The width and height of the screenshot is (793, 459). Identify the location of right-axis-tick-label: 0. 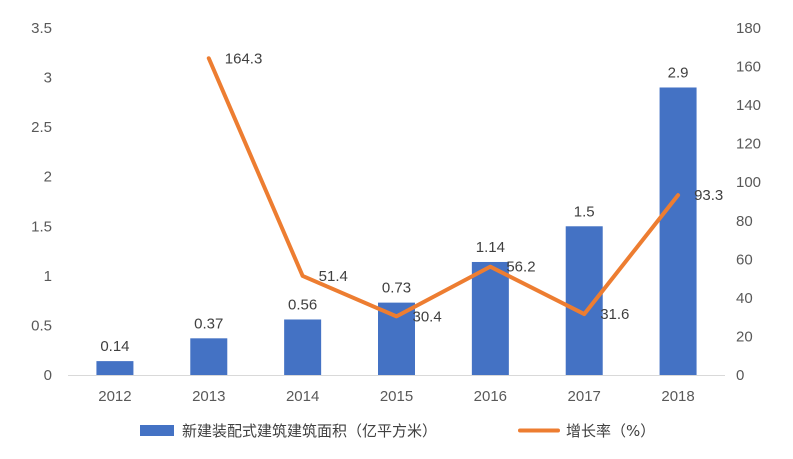
(740, 375).